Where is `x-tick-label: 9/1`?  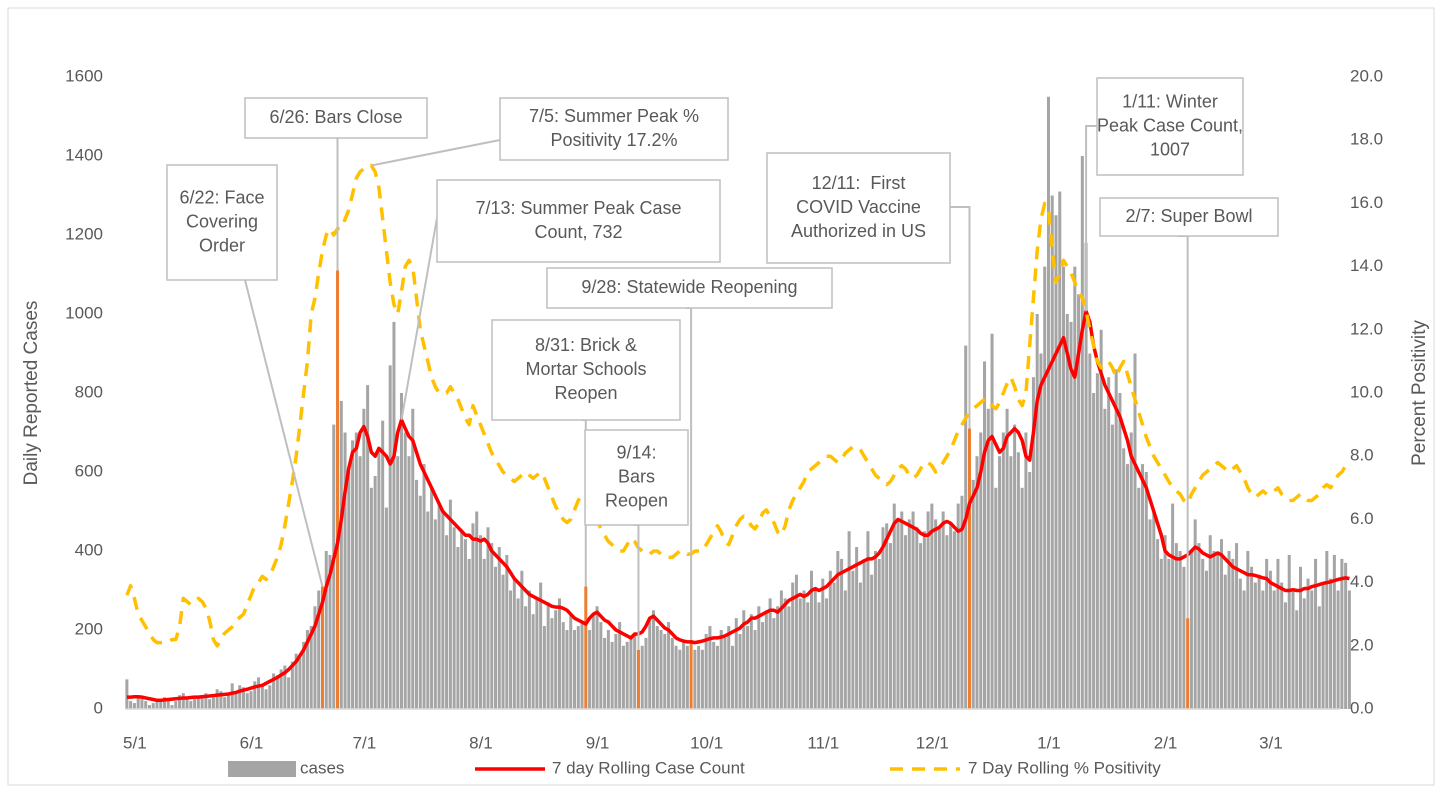 x-tick-label: 9/1 is located at coordinates (598, 742).